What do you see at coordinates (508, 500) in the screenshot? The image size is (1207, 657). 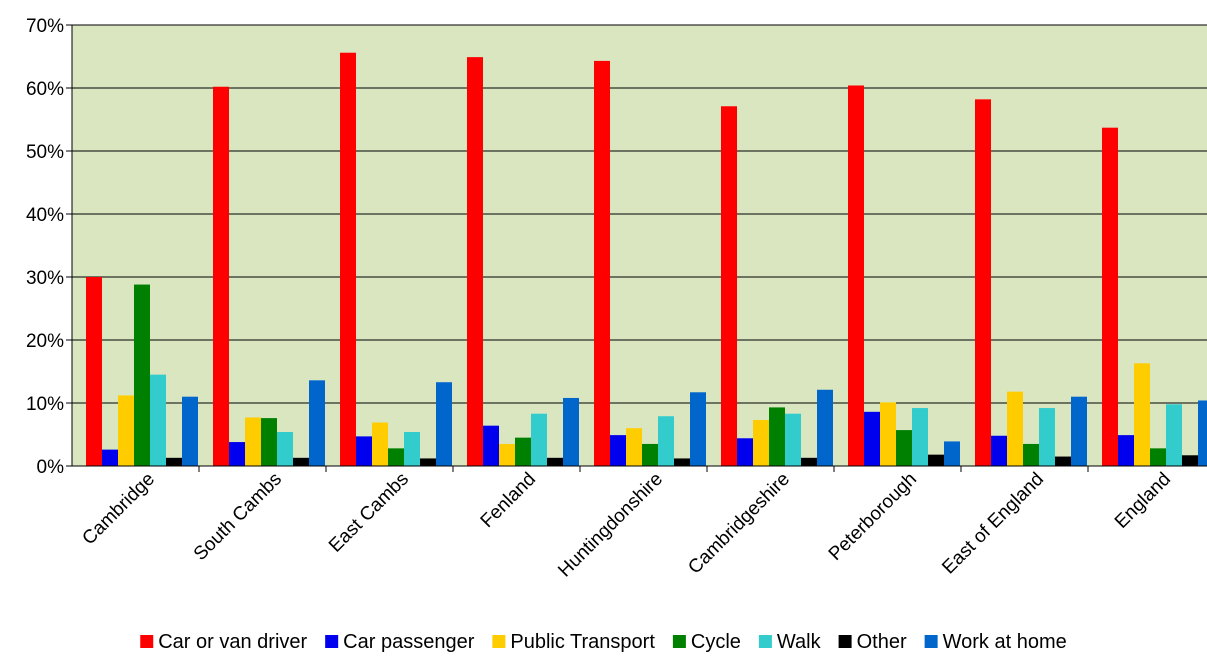 I see `x-tick-label: Fenland` at bounding box center [508, 500].